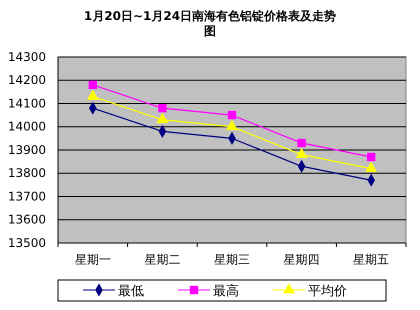 This screenshot has height=310, width=420. What do you see at coordinates (27, 103) in the screenshot?
I see `y-tick-label: 14100` at bounding box center [27, 103].